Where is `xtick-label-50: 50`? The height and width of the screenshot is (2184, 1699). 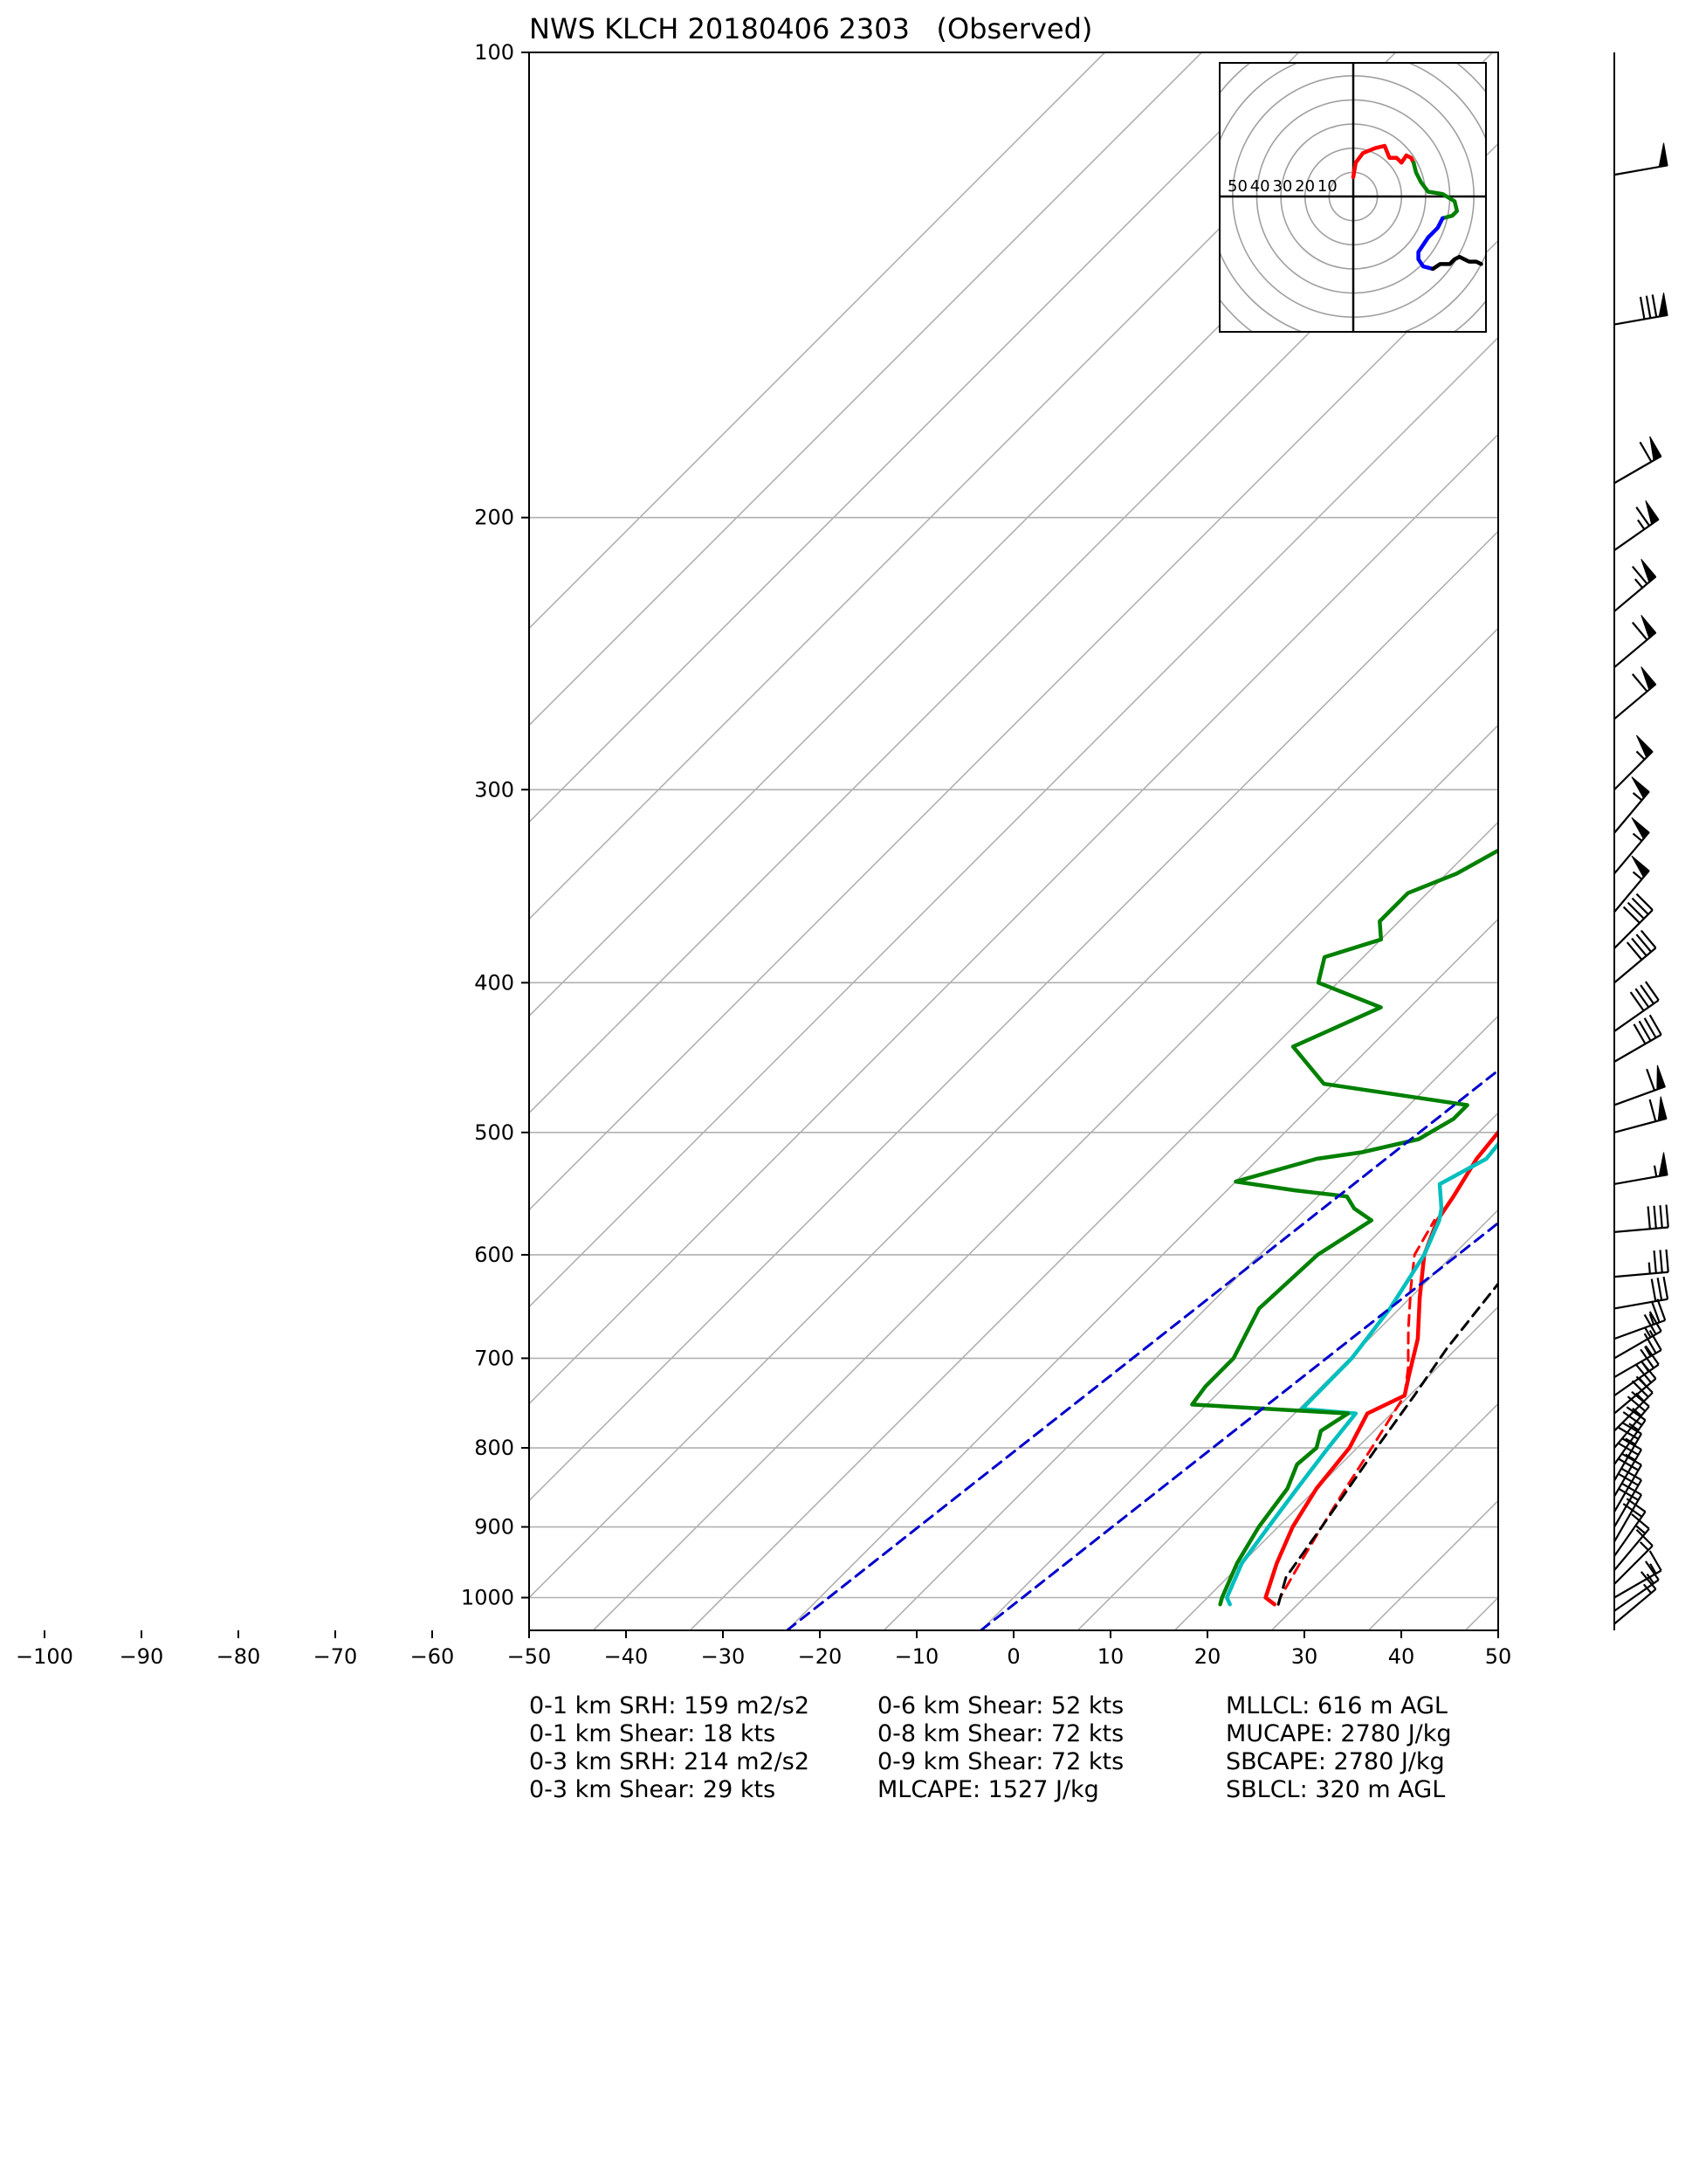
xtick-label-50: 50 is located at coordinates (1498, 1656).